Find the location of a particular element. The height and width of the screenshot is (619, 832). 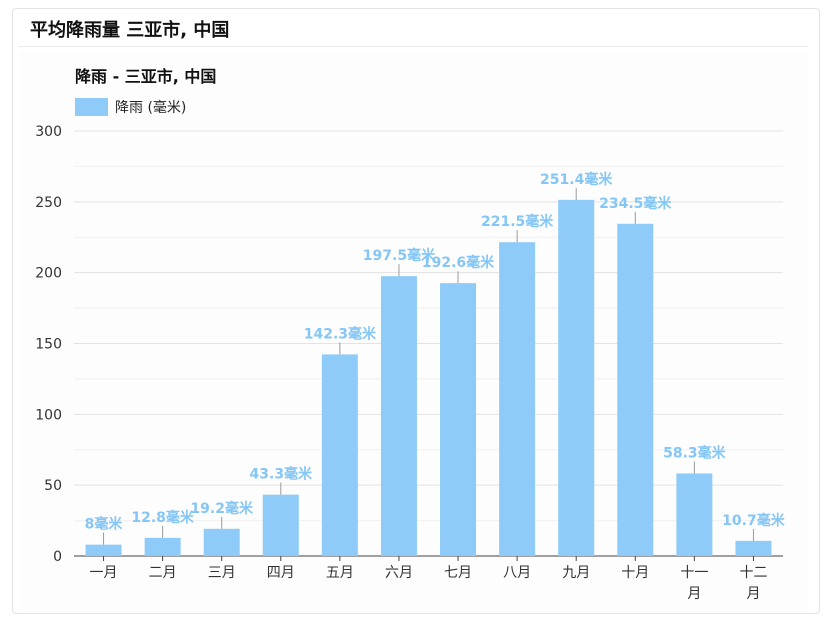

data-label: 142.3毫米 is located at coordinates (340, 333).